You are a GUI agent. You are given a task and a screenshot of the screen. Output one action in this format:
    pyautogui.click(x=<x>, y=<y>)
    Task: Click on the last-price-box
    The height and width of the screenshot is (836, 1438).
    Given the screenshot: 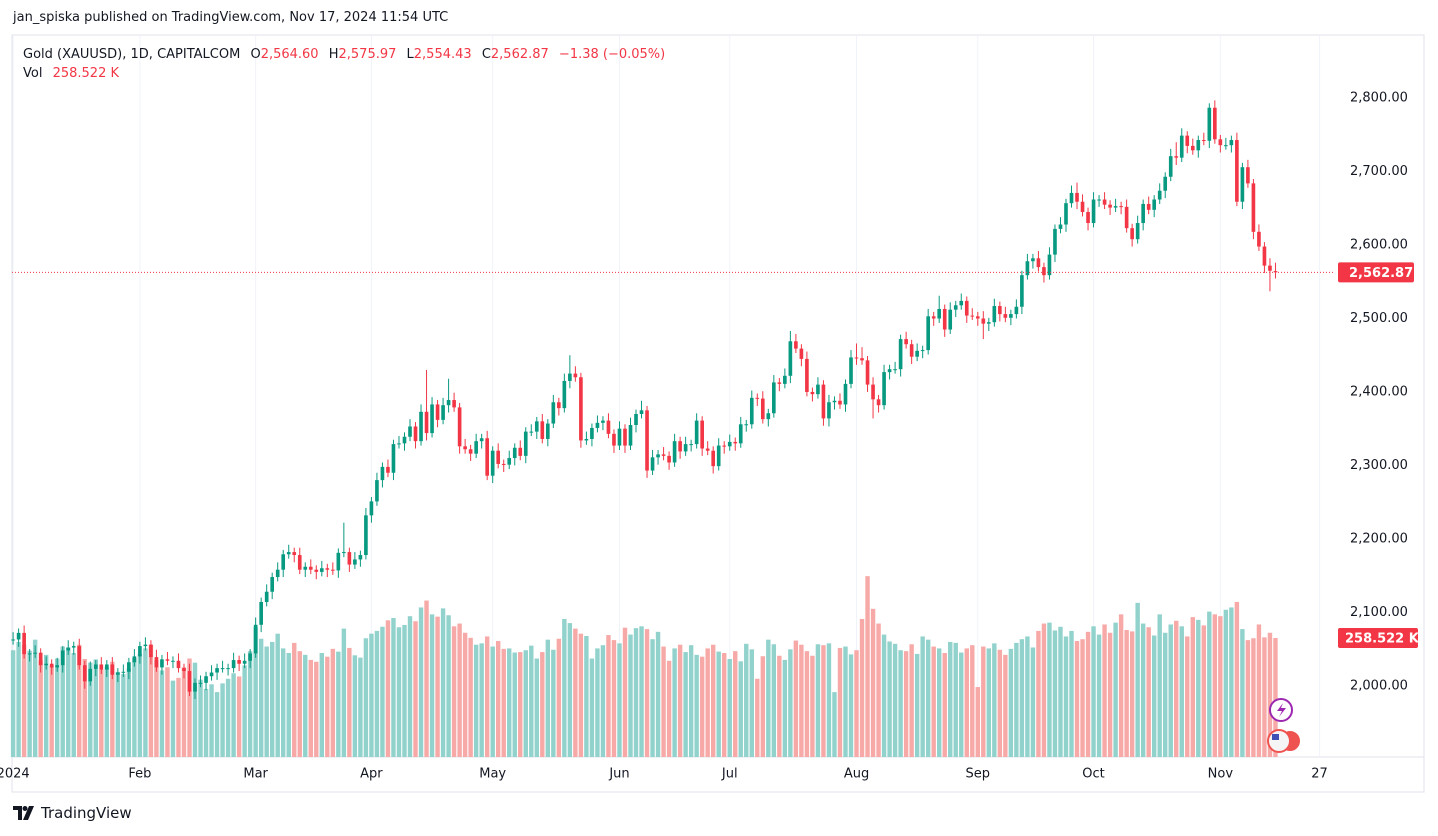 What is the action you would take?
    pyautogui.click(x=1376, y=272)
    